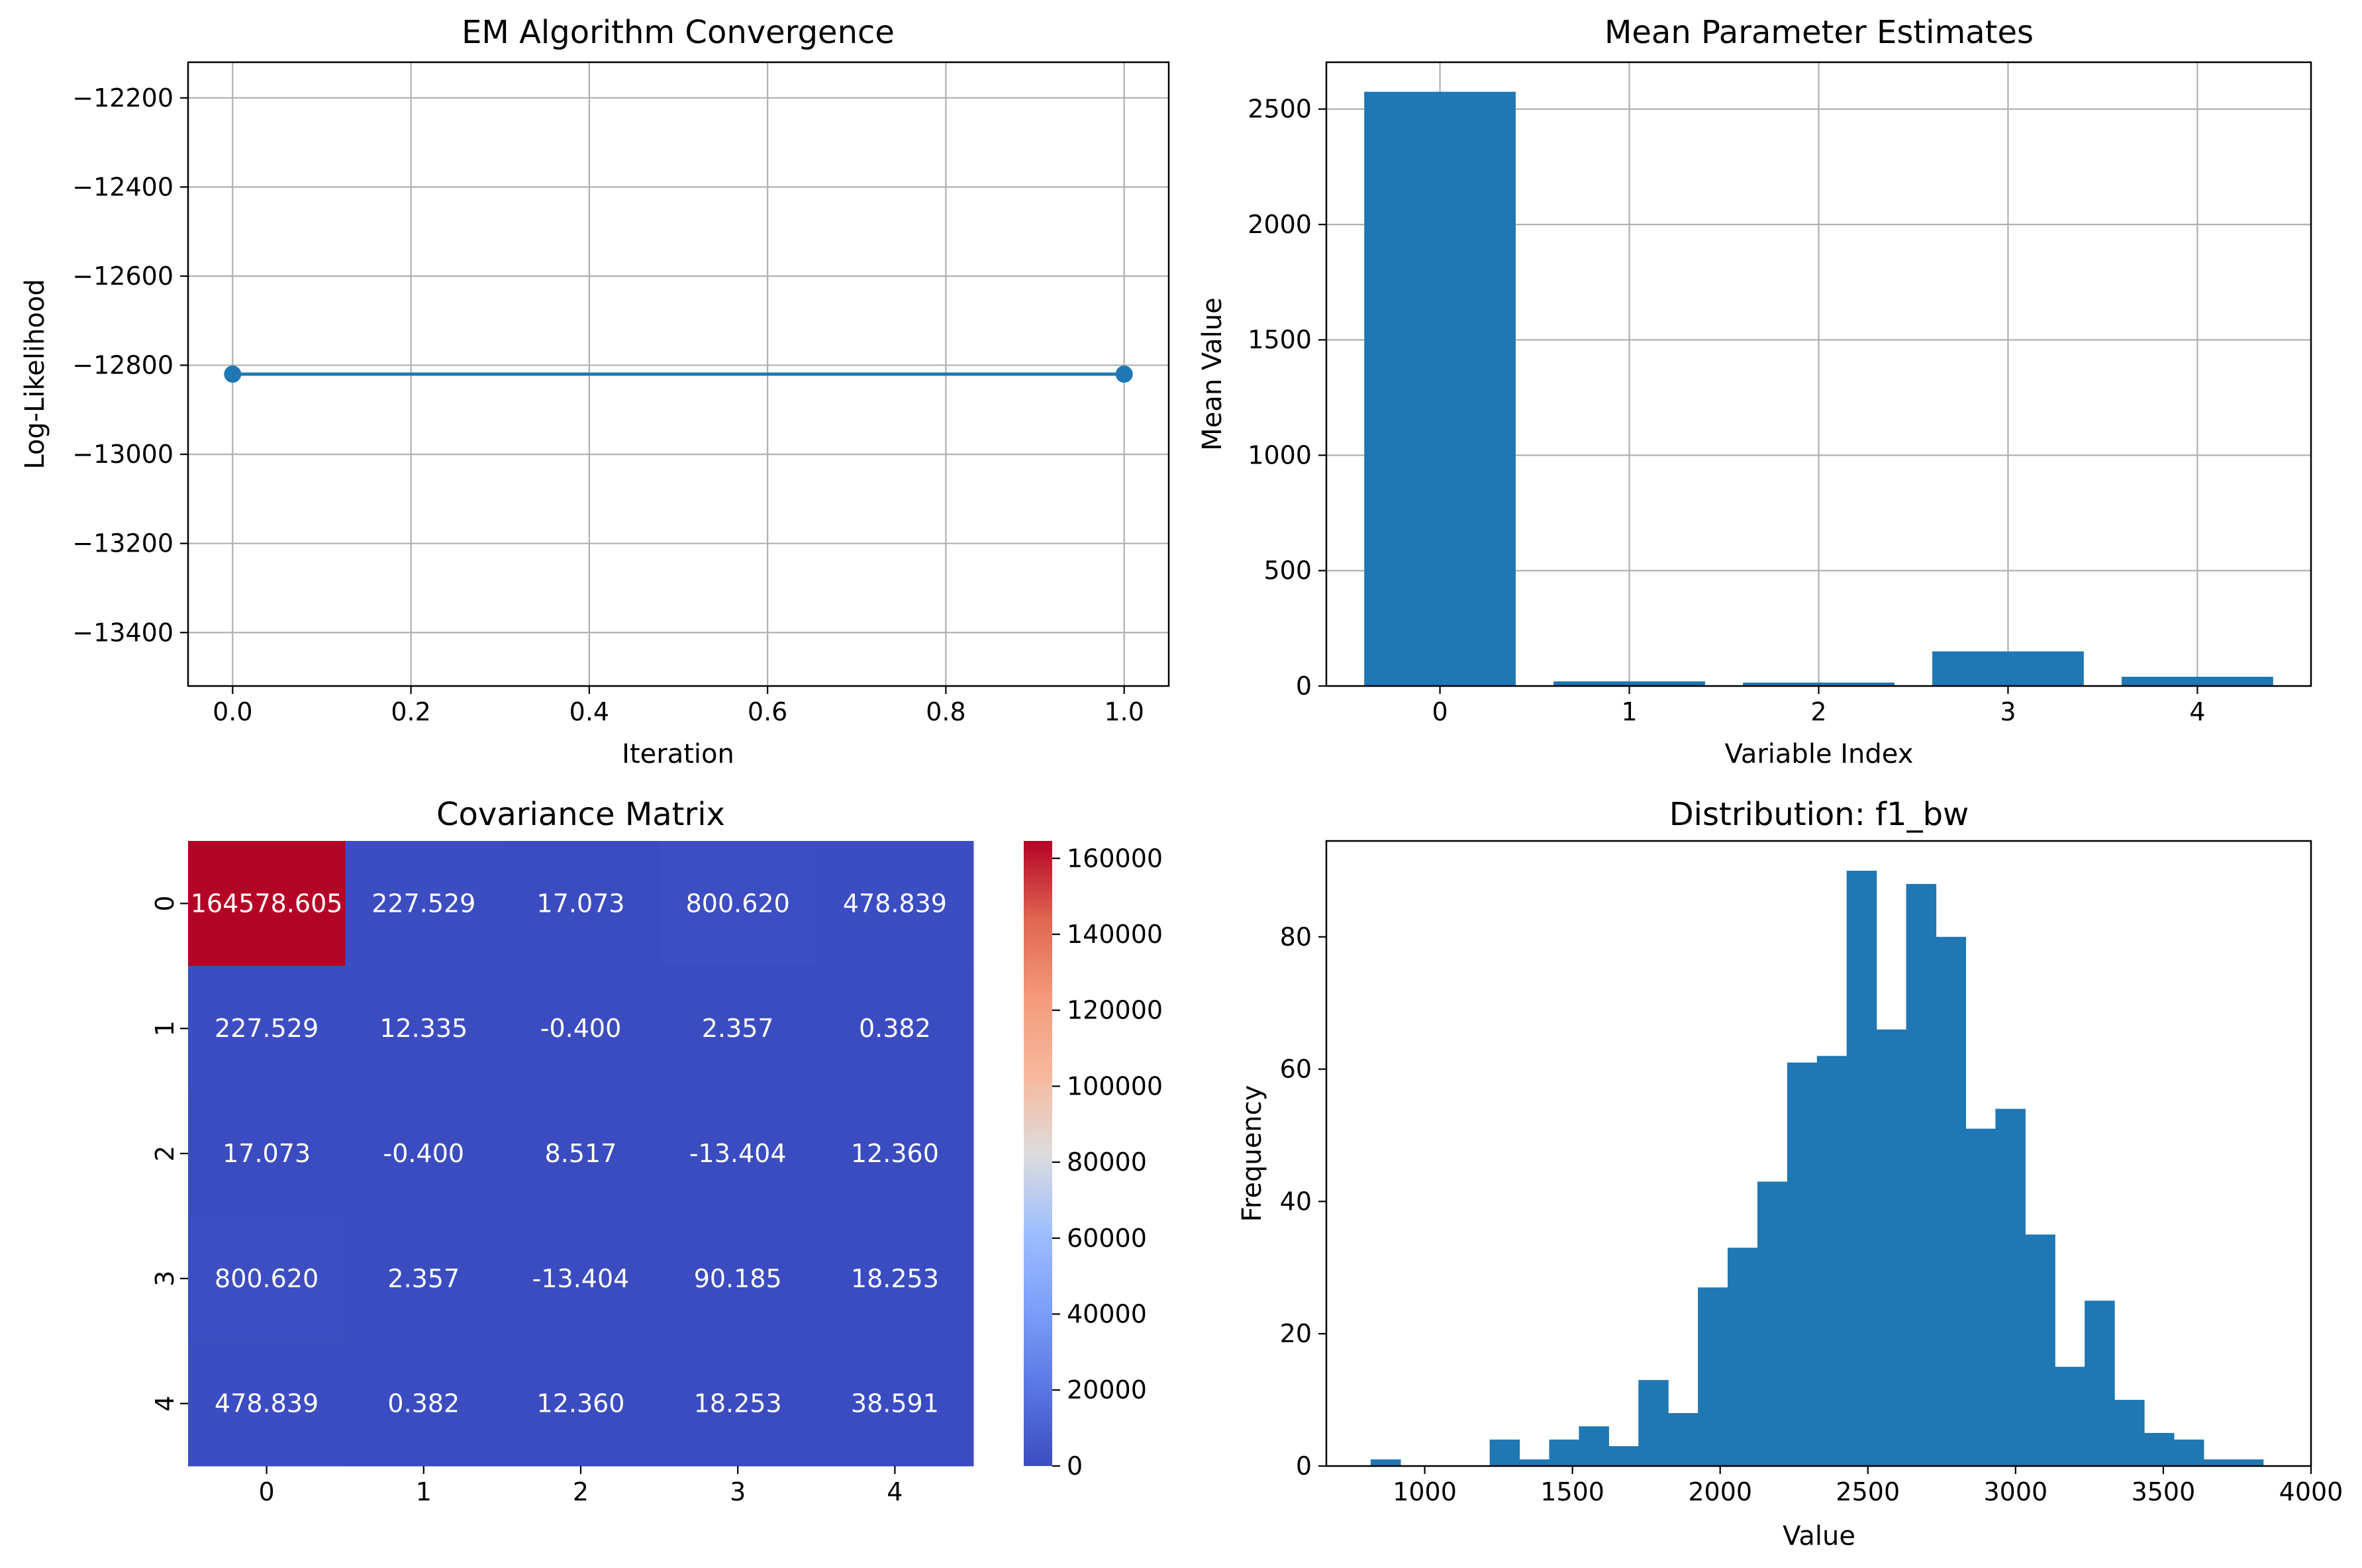 This screenshot has height=1568, width=2362. I want to click on x-tick-label: 1000, so click(1425, 1491).